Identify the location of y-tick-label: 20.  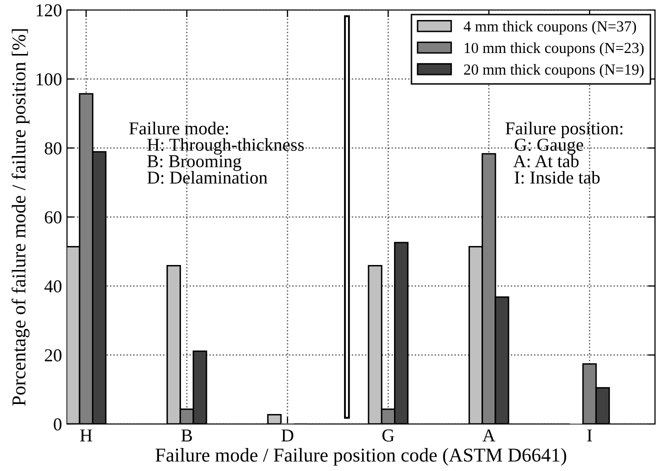
(53, 355).